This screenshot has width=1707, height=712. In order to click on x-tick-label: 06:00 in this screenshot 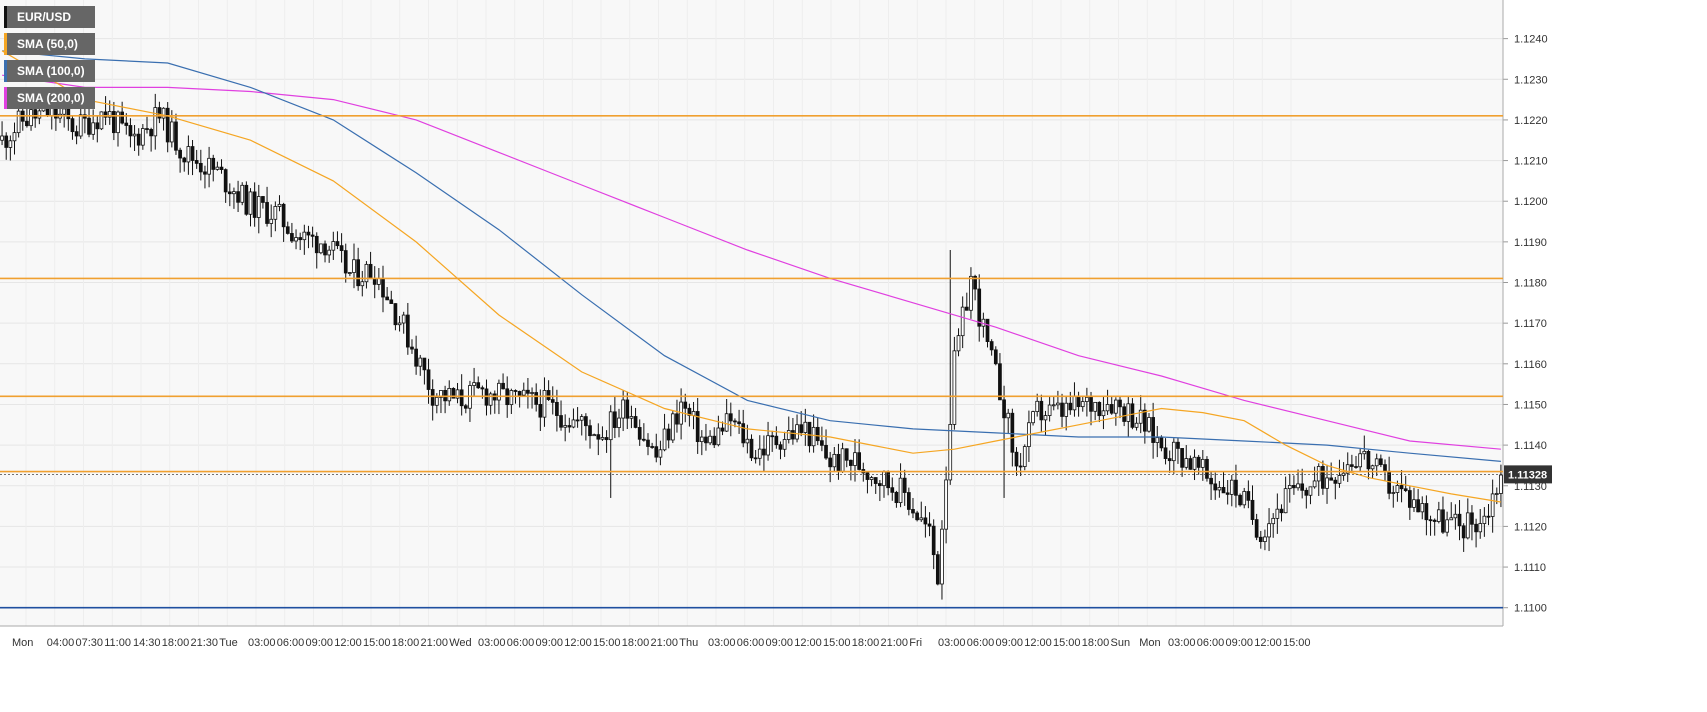, I will do `click(1211, 643)`.